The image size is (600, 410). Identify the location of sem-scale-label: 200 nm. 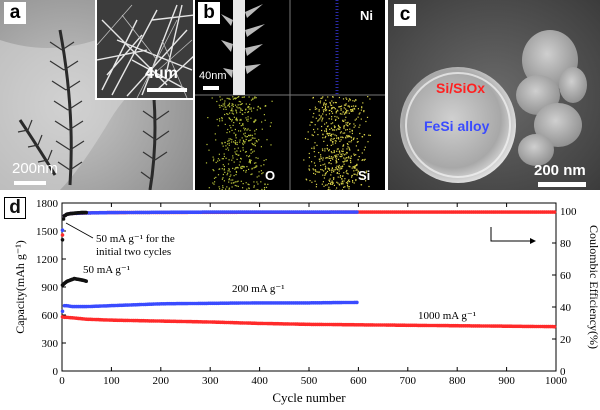
(560, 170).